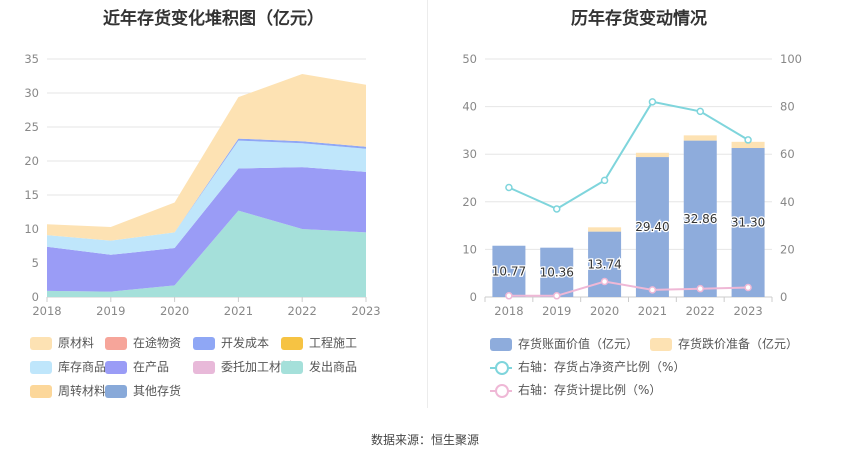  What do you see at coordinates (787, 154) in the screenshot?
I see `right-right-y-tick-label: 60` at bounding box center [787, 154].